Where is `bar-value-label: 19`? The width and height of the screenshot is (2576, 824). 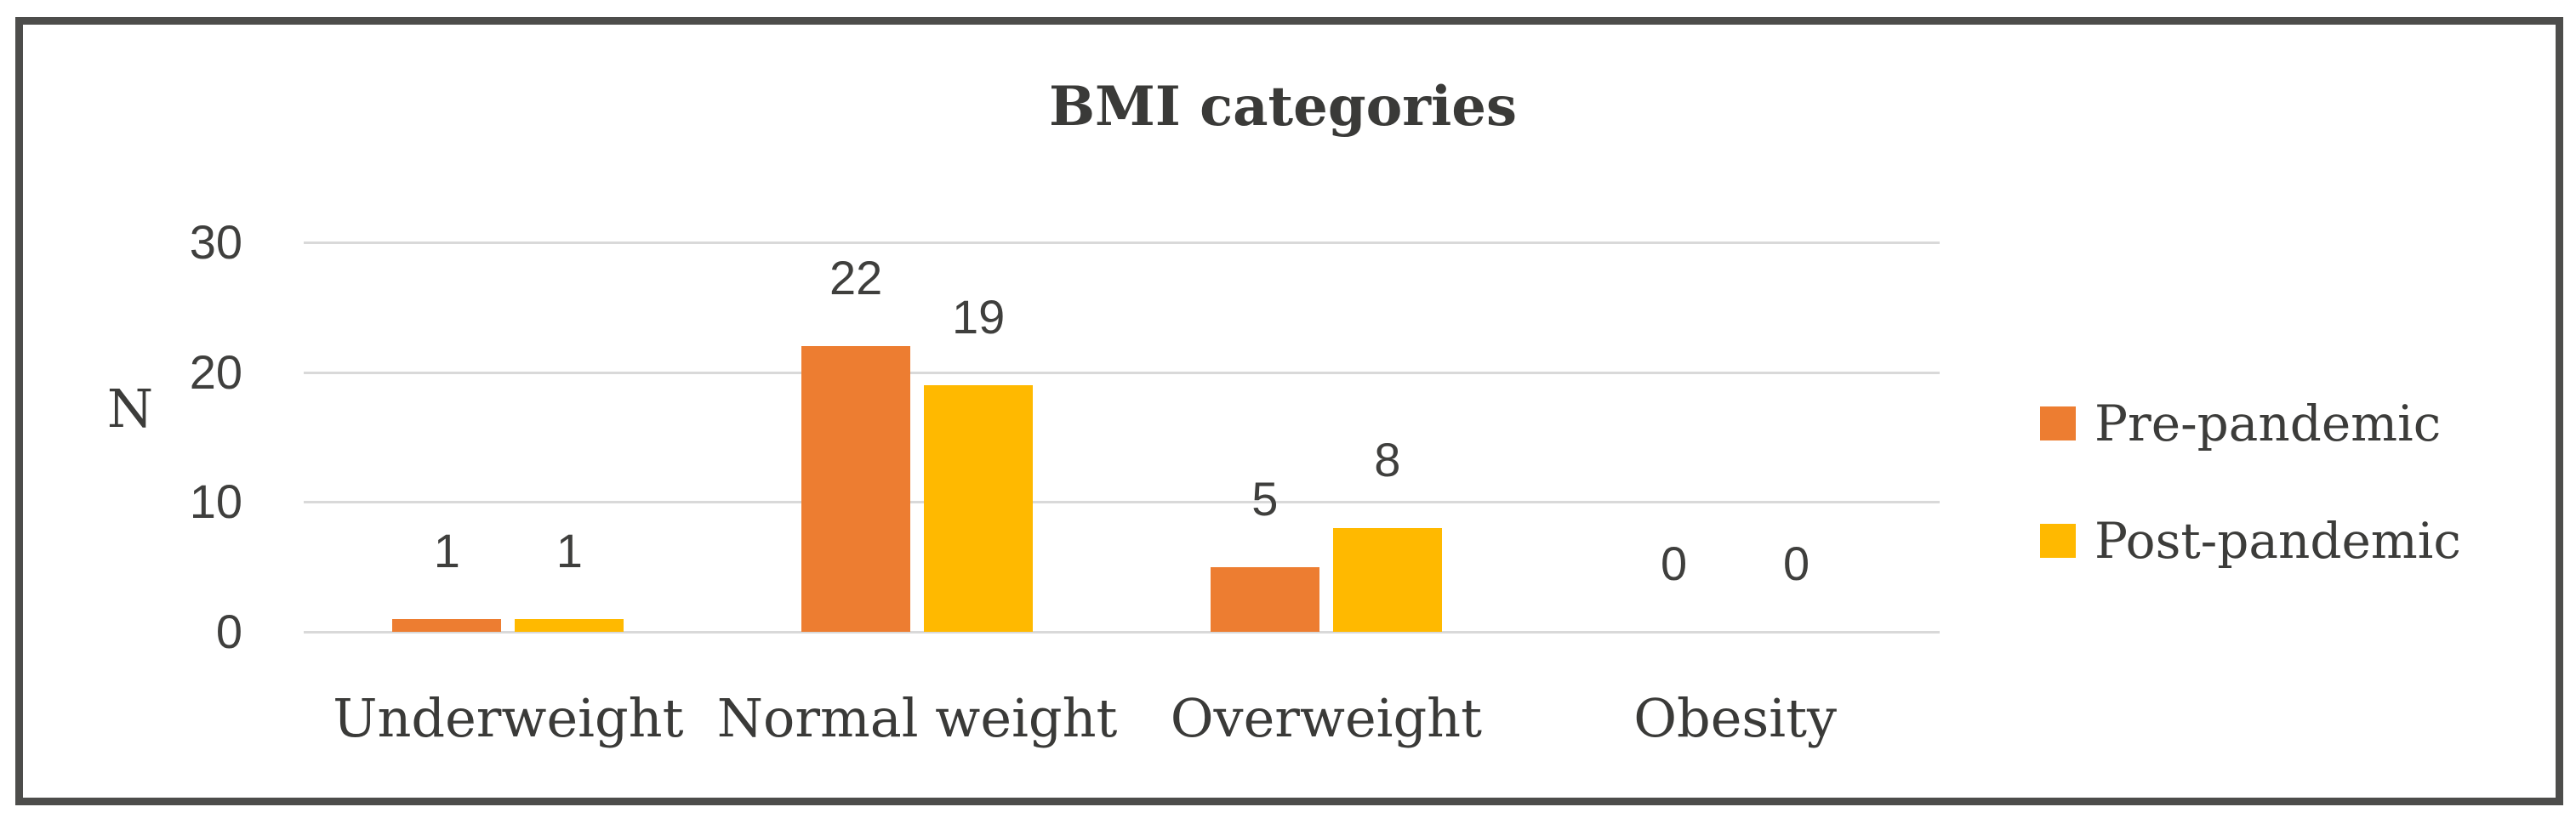 bar-value-label: 19 is located at coordinates (978, 317).